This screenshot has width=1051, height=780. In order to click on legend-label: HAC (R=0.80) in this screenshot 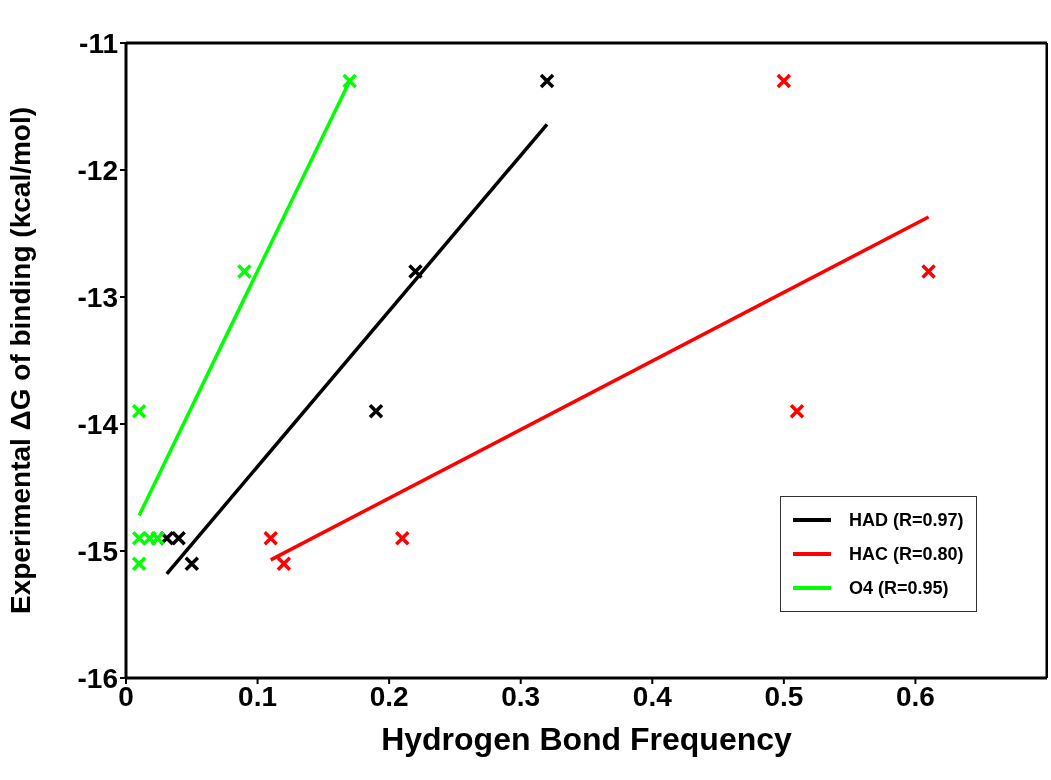, I will do `click(906, 554)`.